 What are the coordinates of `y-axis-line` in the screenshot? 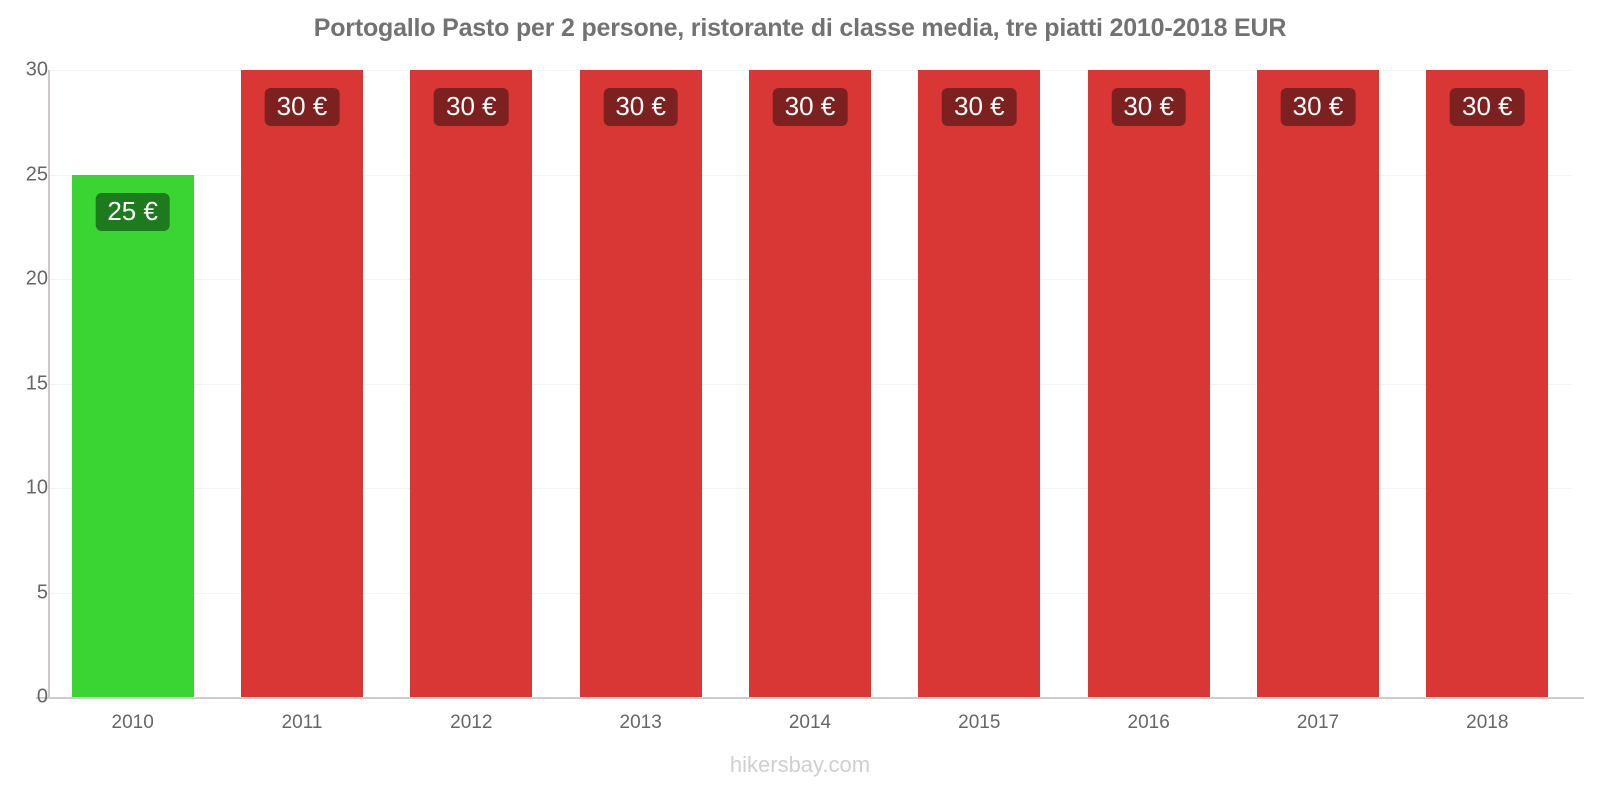 It's located at (49, 384).